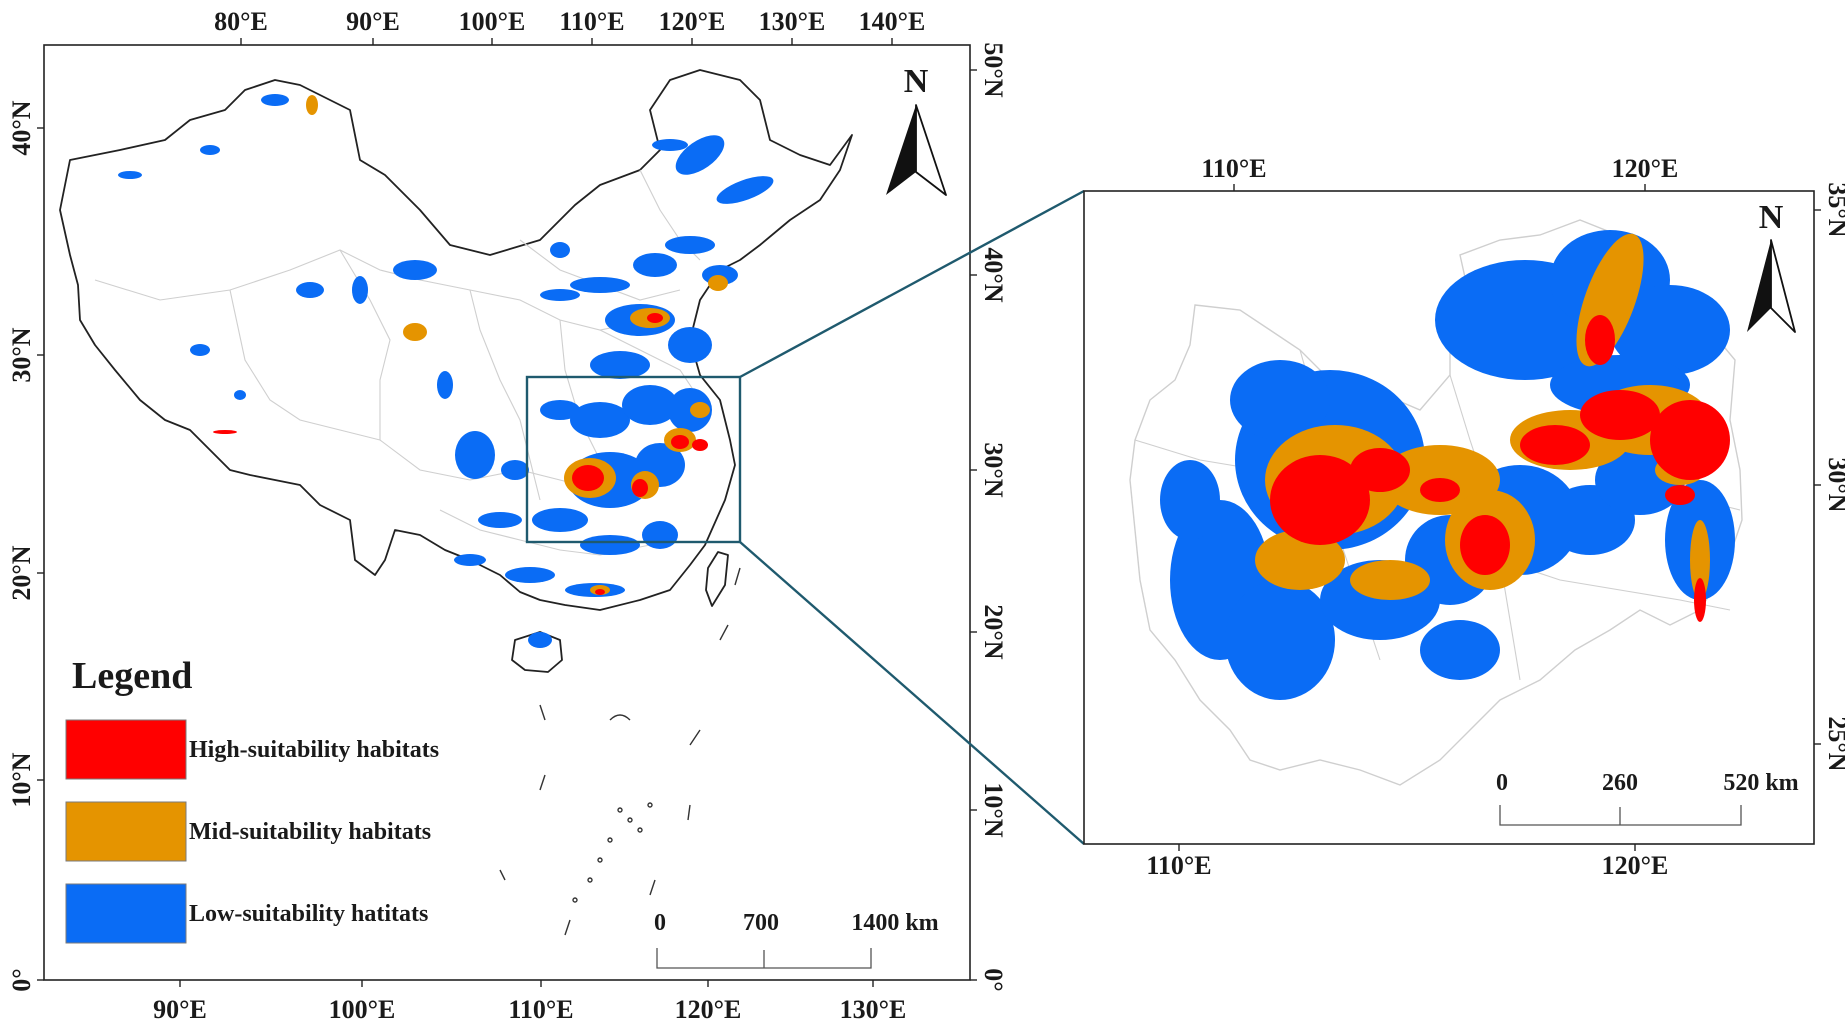 This screenshot has width=1845, height=1028. I want to click on main-north-arrow: N, so click(916, 129).